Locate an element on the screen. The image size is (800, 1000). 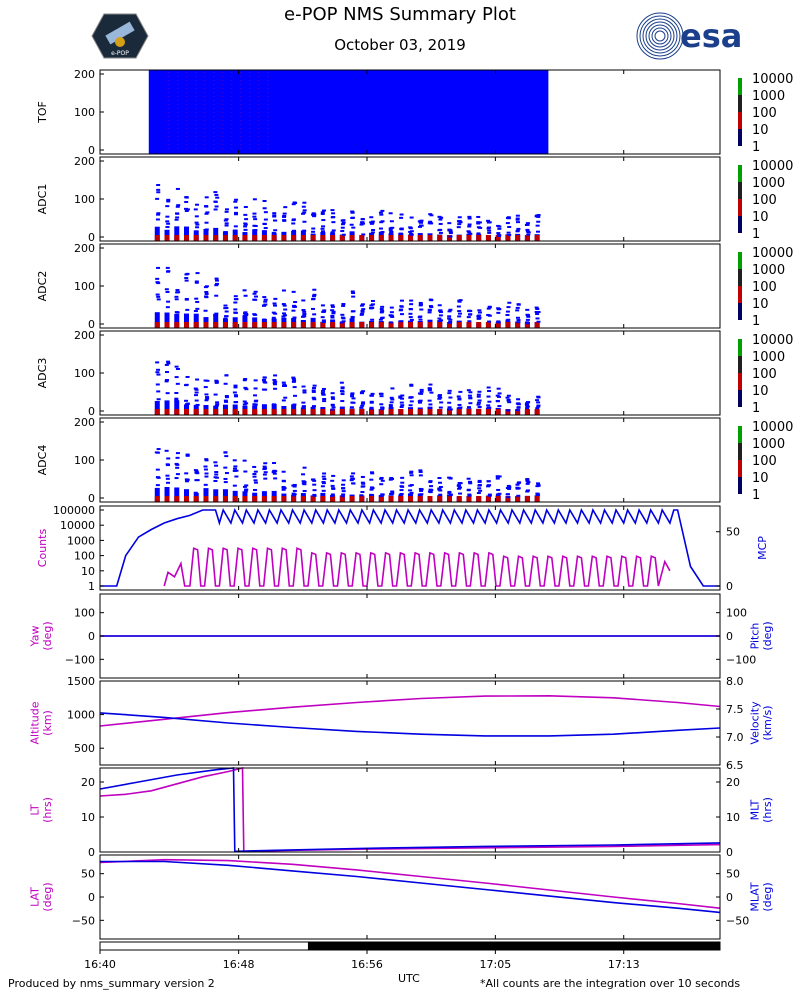
adc1-ytick-label: 200 is located at coordinates (84, 161).